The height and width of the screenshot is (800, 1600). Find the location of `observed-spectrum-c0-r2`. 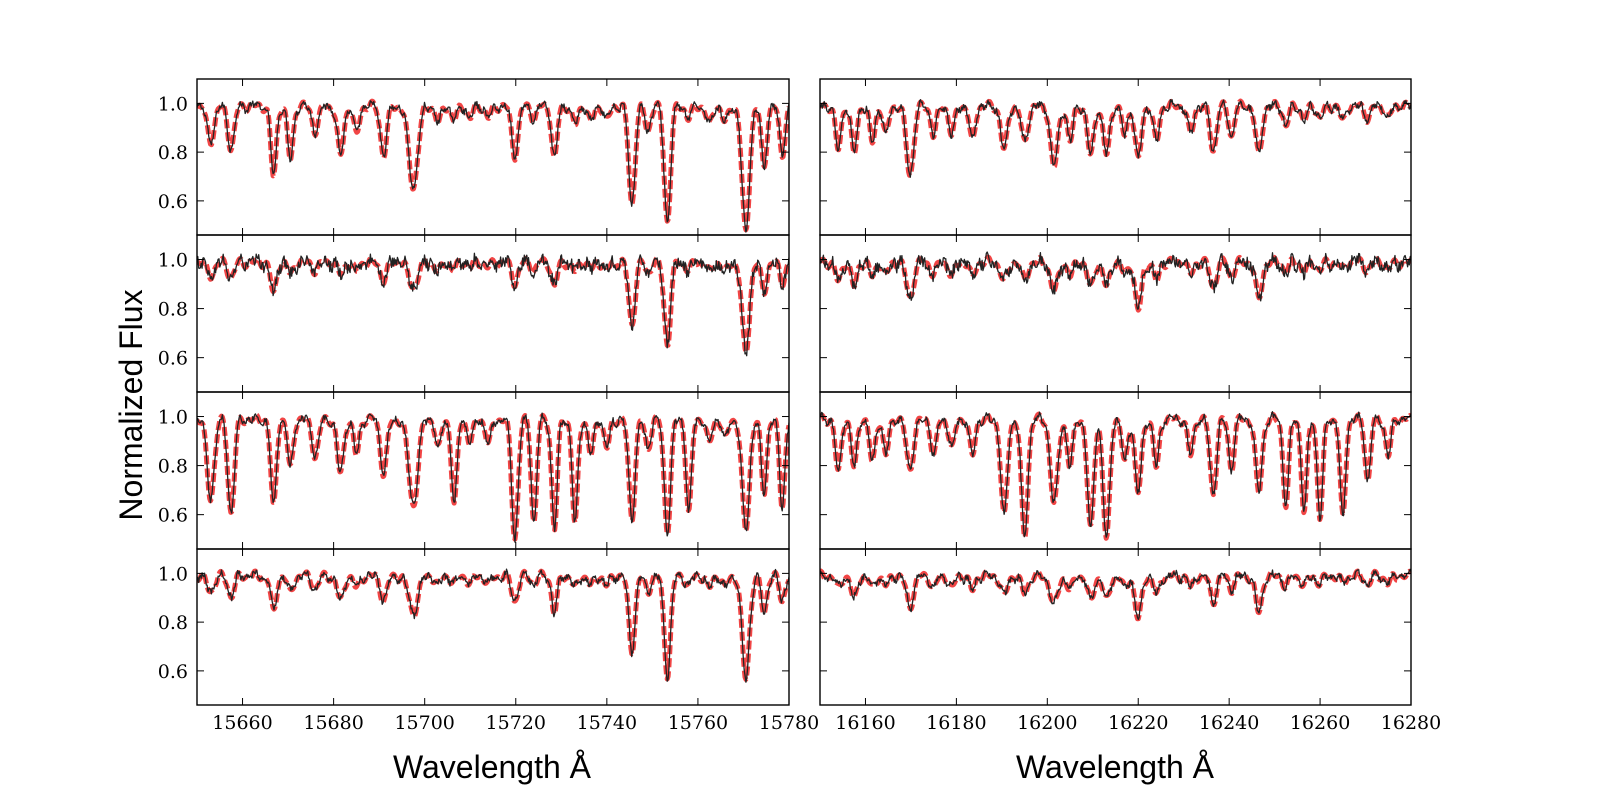

observed-spectrum-c0-r2 is located at coordinates (493, 477).